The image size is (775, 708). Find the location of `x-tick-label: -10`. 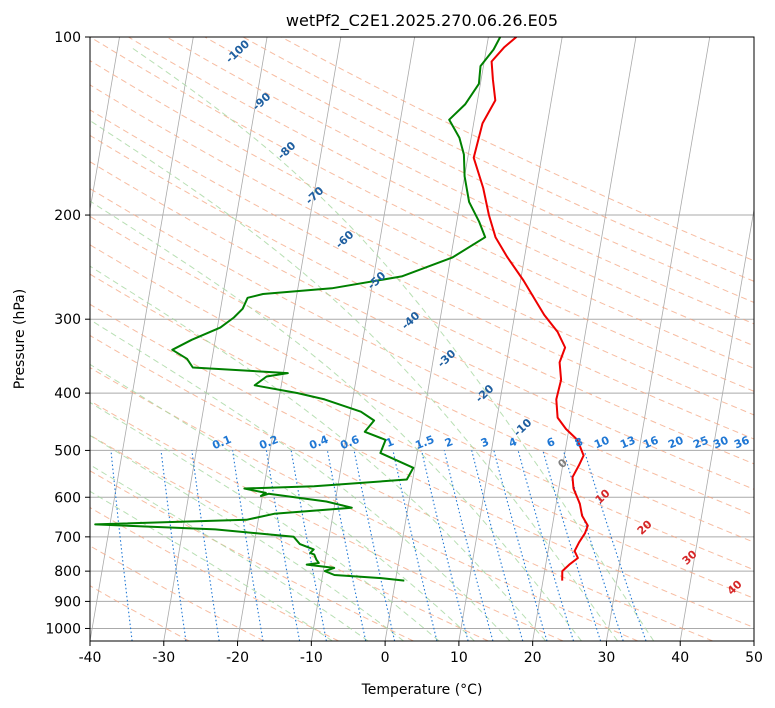

x-tick-label: -10 is located at coordinates (311, 658).